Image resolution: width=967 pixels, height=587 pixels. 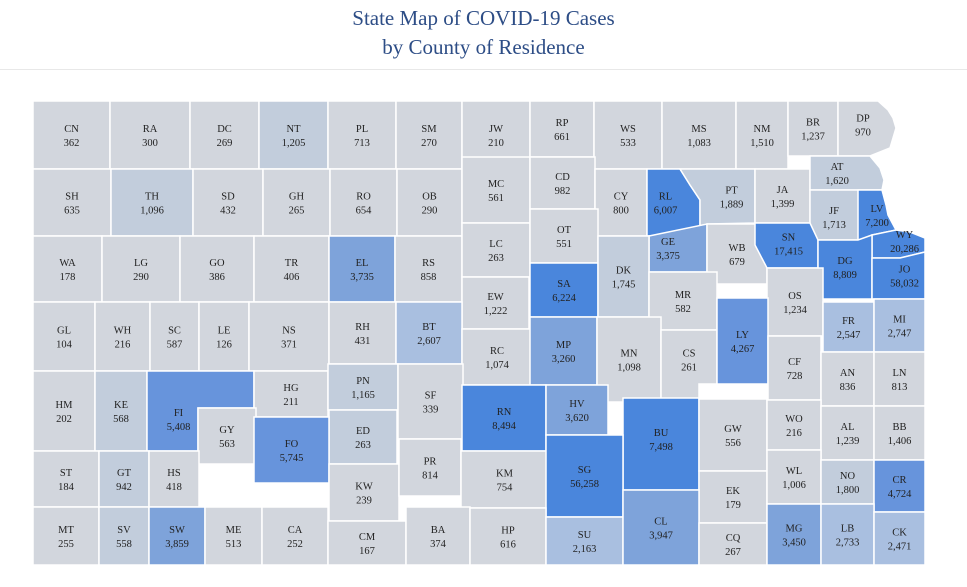 I want to click on county-cy, so click(x=621, y=202).